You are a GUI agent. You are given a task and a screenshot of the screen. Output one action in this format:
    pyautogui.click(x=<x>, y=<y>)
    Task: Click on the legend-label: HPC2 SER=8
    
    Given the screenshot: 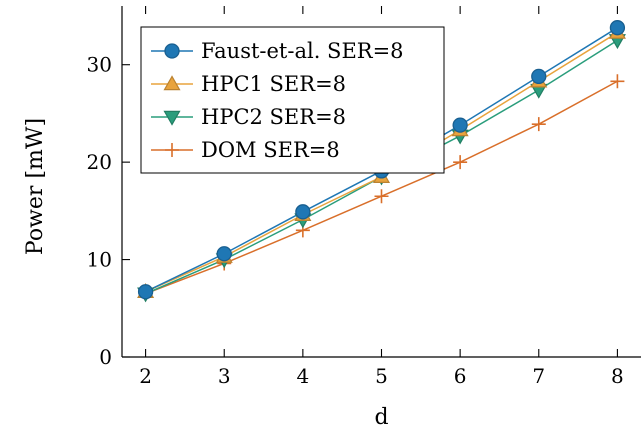 What is the action you would take?
    pyautogui.click(x=273, y=117)
    